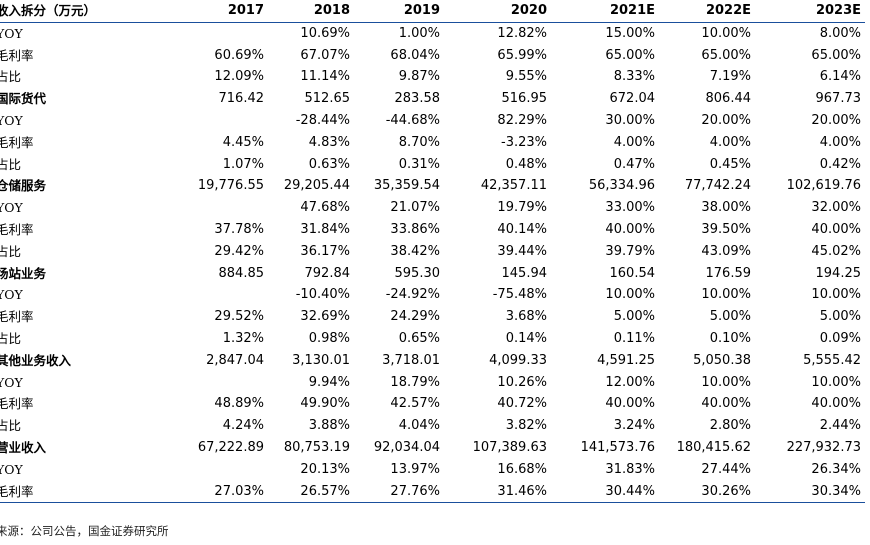  What do you see at coordinates (417, 273) in the screenshot?
I see `value-cell: 595.30` at bounding box center [417, 273].